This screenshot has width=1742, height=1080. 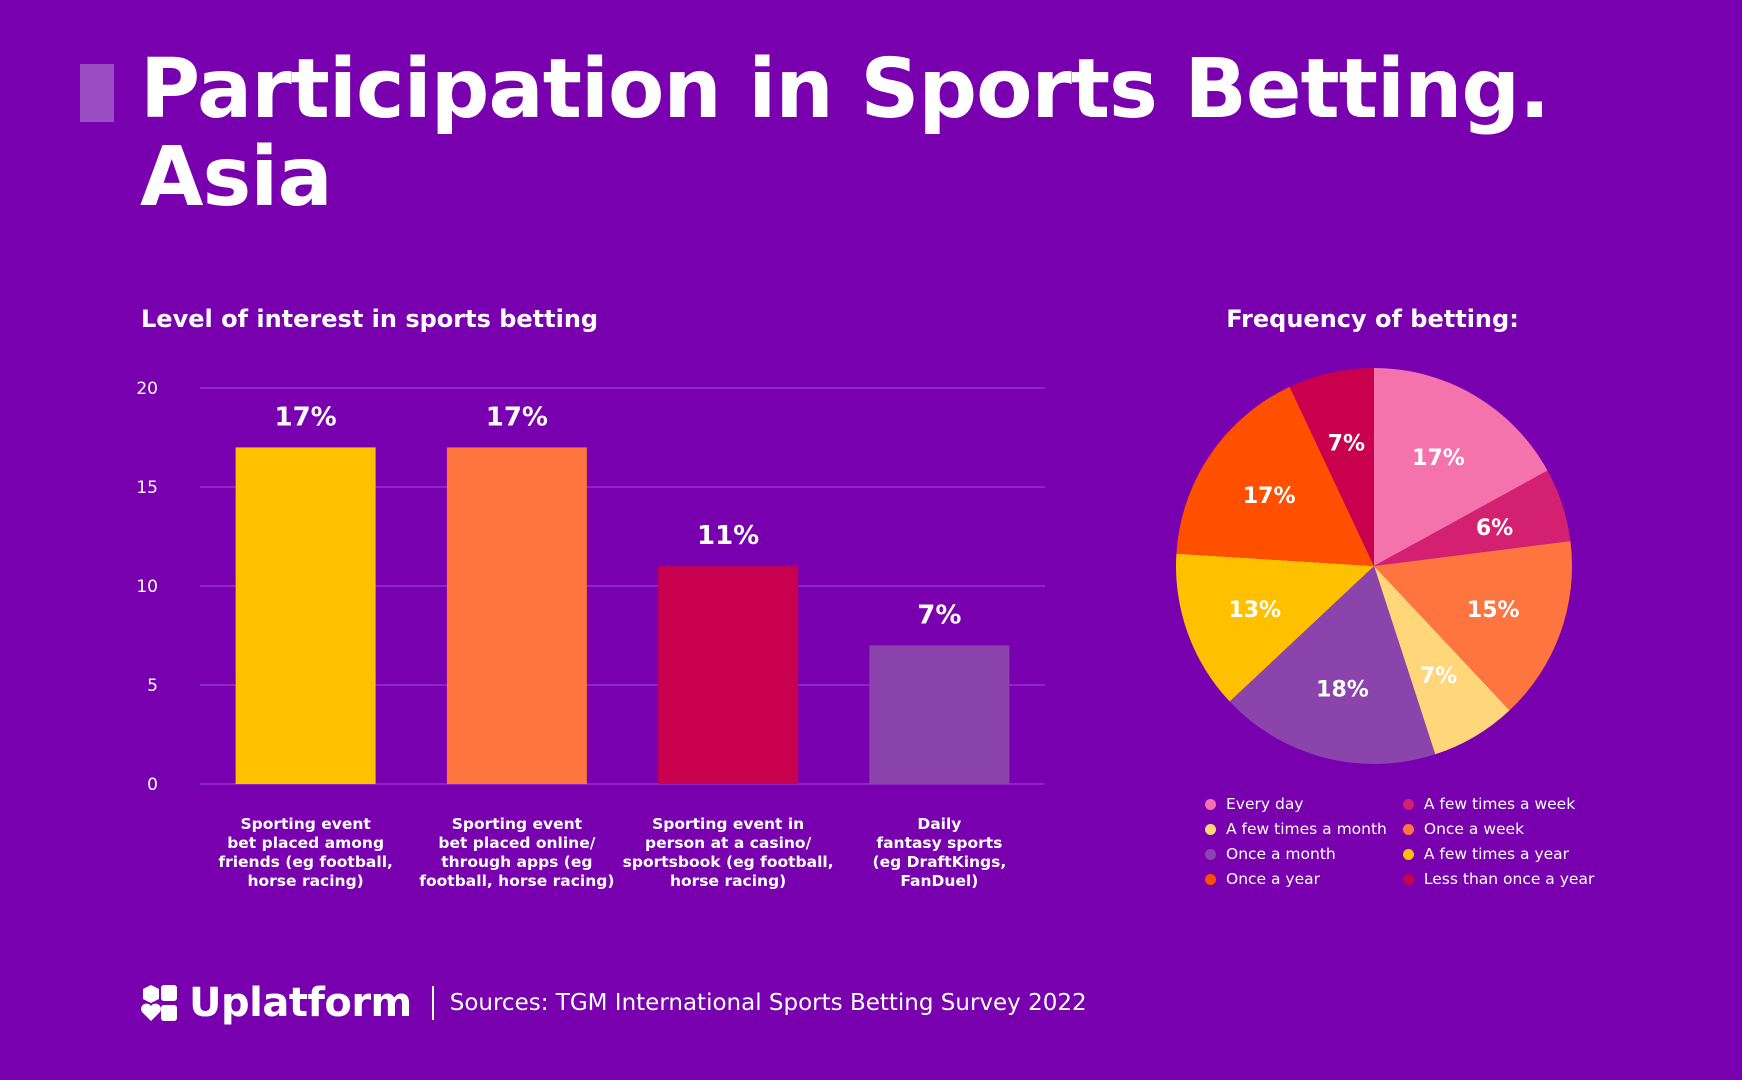 What do you see at coordinates (370, 319) in the screenshot?
I see `bar-chart-title: Level of interest in sports betting` at bounding box center [370, 319].